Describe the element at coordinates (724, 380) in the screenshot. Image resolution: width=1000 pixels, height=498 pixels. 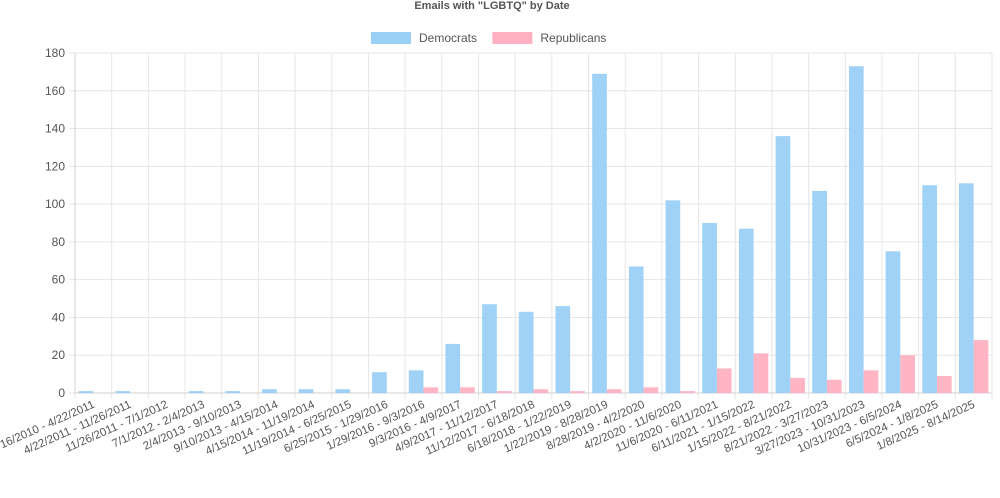
I see `bar-republicans: Republicans: 13` at that location.